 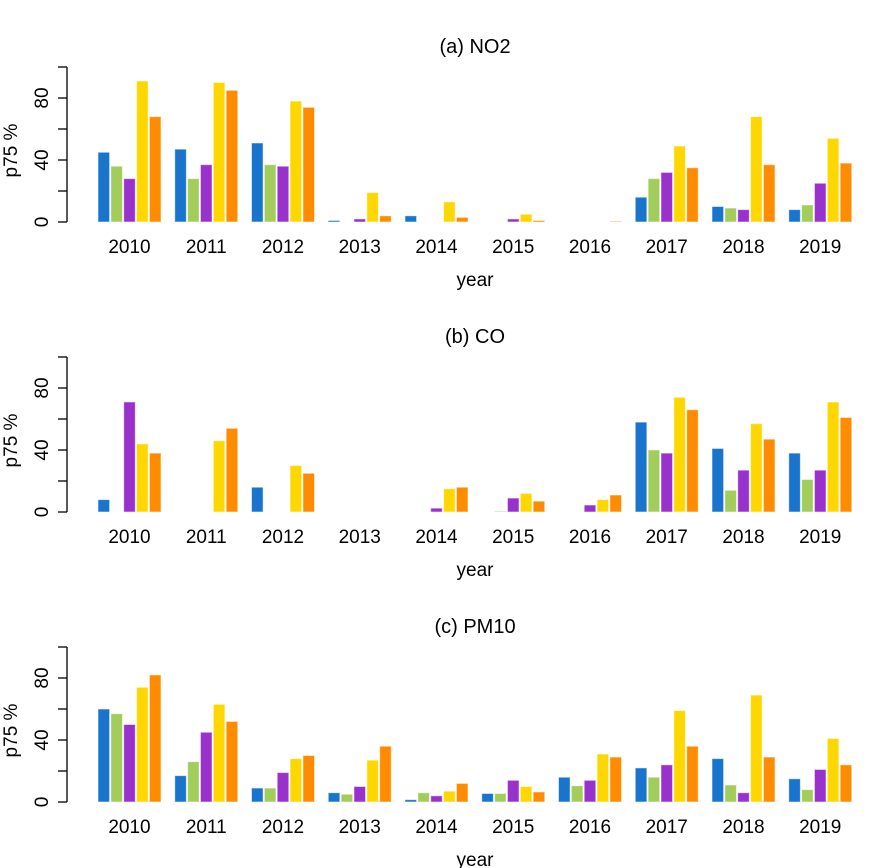 I want to click on chart-title: (b) CO, so click(x=475, y=337).